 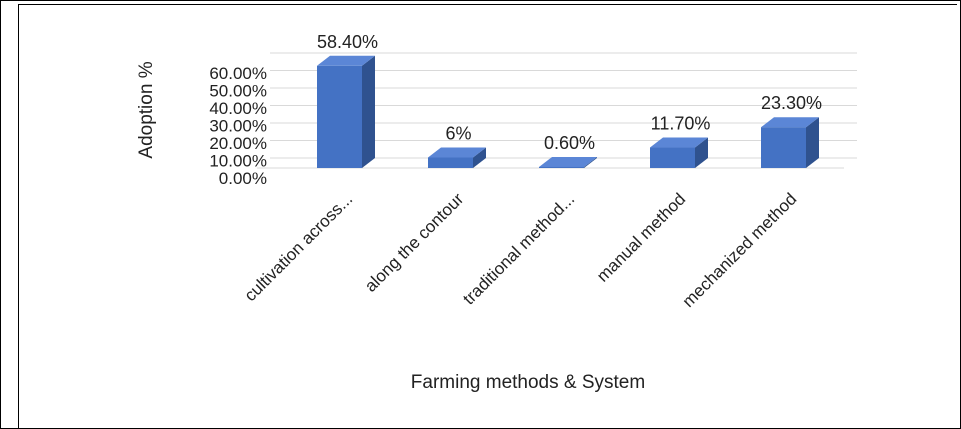 I want to click on y-tick-label: 10.00%, so click(x=238, y=161).